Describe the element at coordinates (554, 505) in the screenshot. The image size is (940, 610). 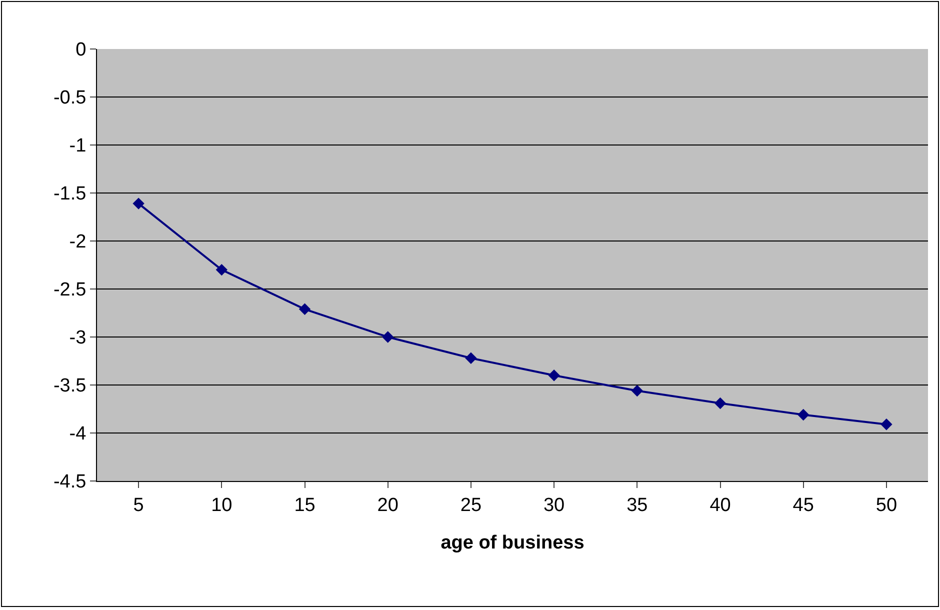
I see `x-tick-label: 30` at that location.